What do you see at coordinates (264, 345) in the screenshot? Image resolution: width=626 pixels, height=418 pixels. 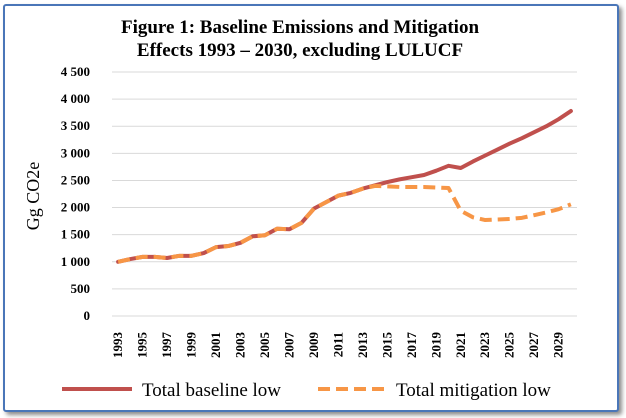 I see `x-tick-label: 2005` at bounding box center [264, 345].